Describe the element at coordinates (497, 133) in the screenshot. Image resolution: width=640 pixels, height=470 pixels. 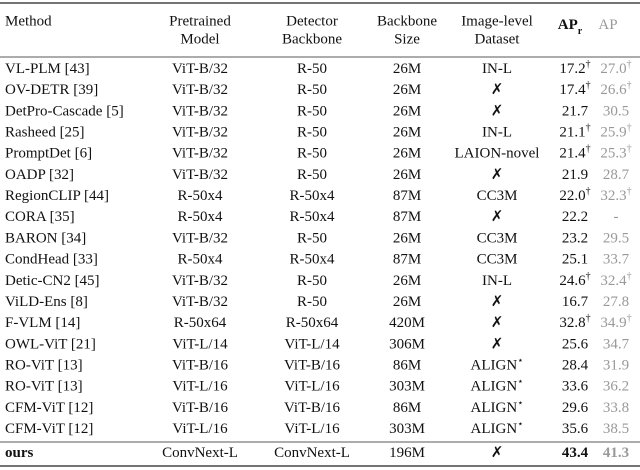
I see `cell: IN-L` at that location.